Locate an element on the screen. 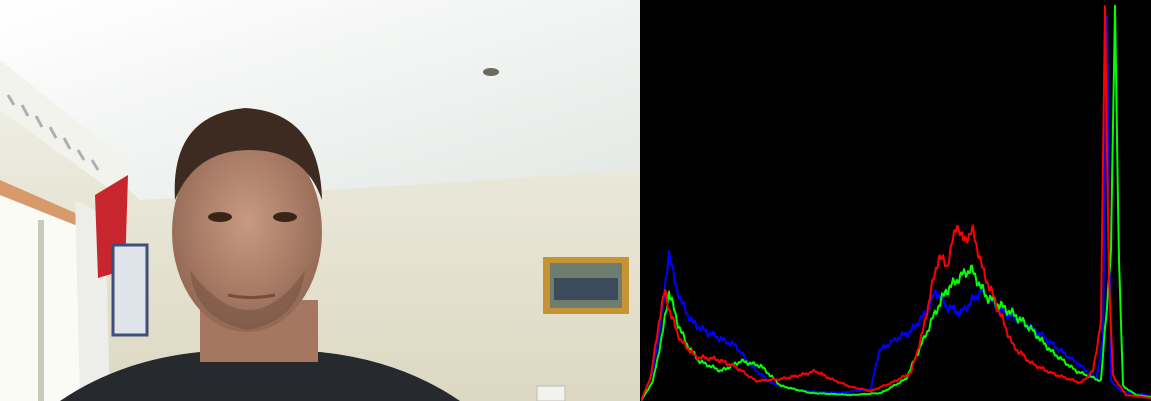  person-shirt is located at coordinates (260, 376).